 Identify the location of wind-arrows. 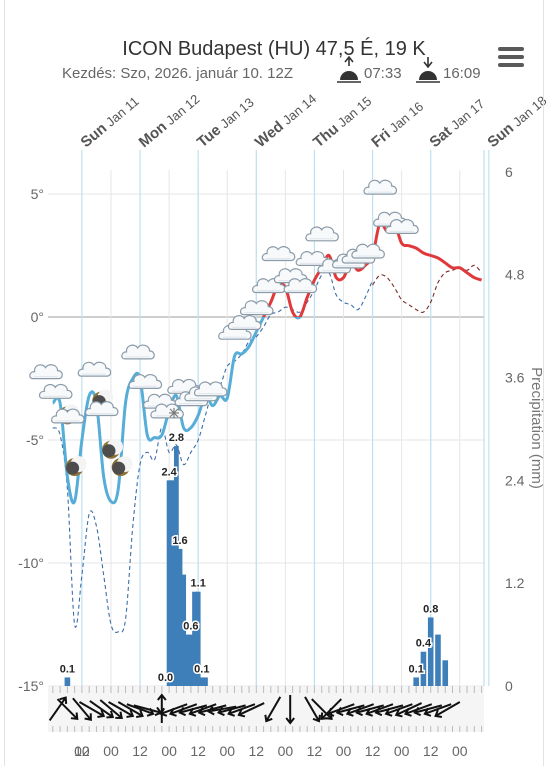
(266, 709).